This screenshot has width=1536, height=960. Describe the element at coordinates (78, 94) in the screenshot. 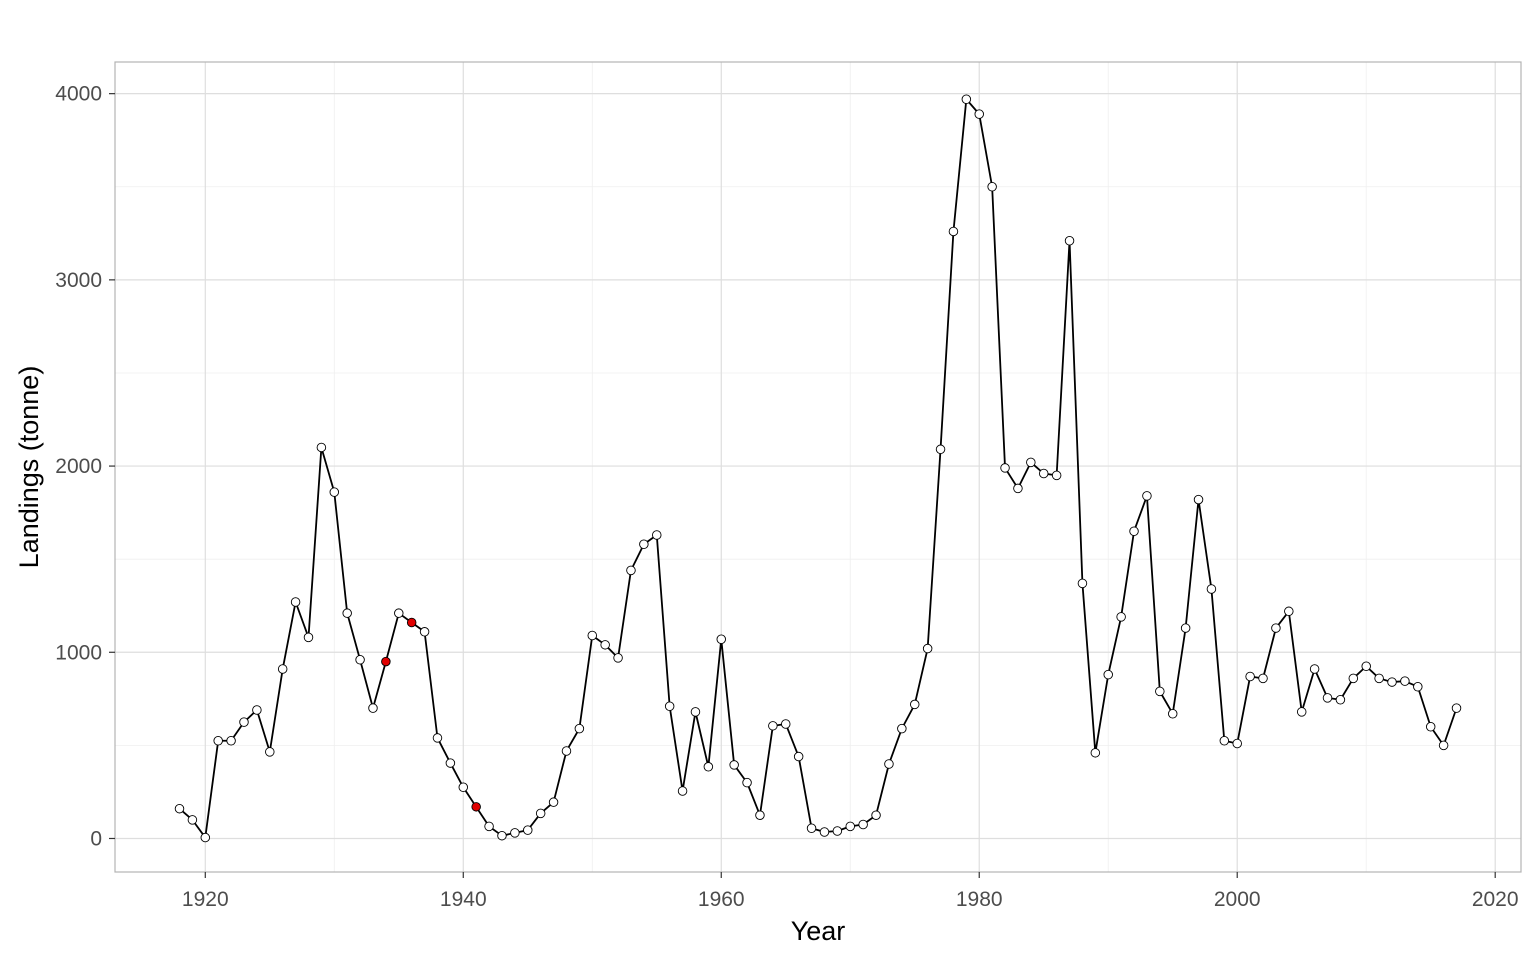

I see `y-tick-label: 4000` at that location.